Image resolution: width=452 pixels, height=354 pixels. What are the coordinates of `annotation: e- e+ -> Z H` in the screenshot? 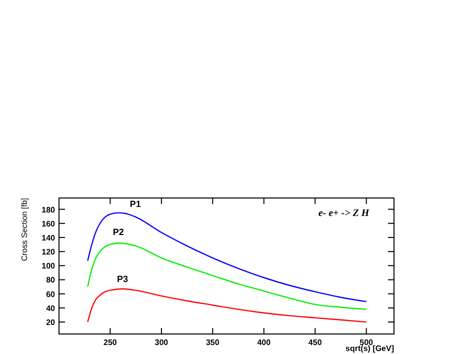 It's located at (344, 213).